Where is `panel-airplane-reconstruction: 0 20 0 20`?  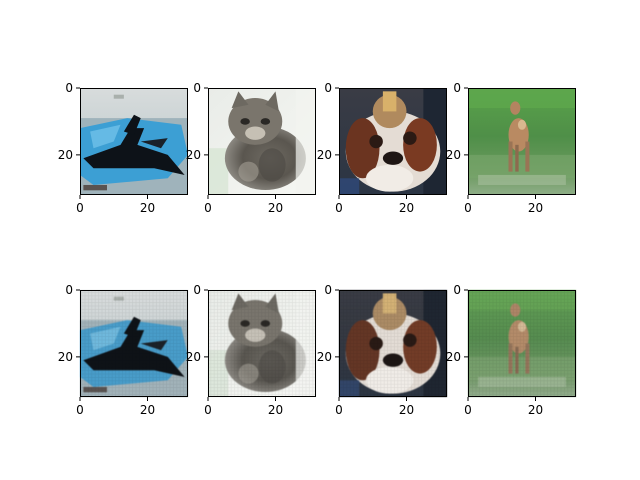 panel-airplane-reconstruction: 0 20 0 20 is located at coordinates (123, 350).